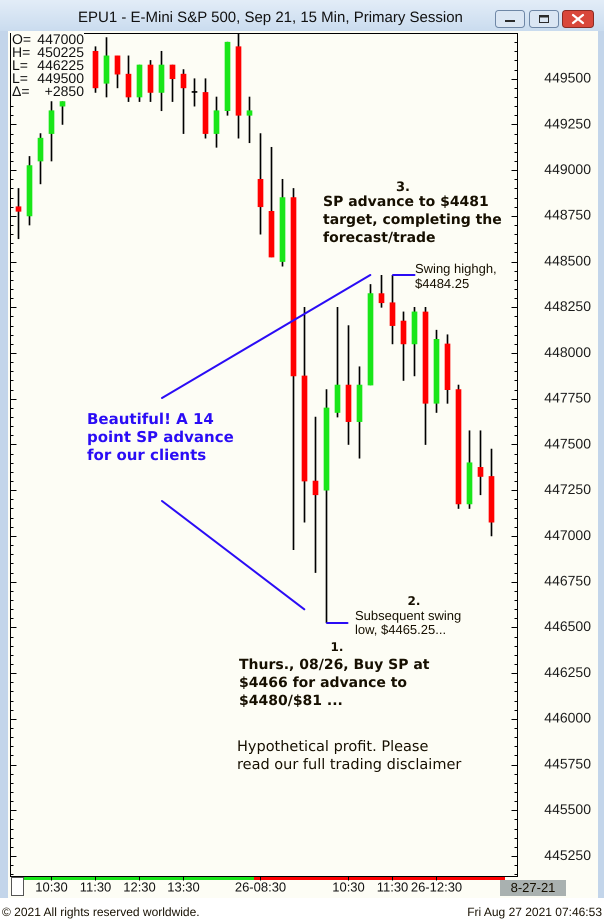 This screenshot has width=604, height=923. What do you see at coordinates (568, 672) in the screenshot?
I see `y-tick-label: 446250` at bounding box center [568, 672].